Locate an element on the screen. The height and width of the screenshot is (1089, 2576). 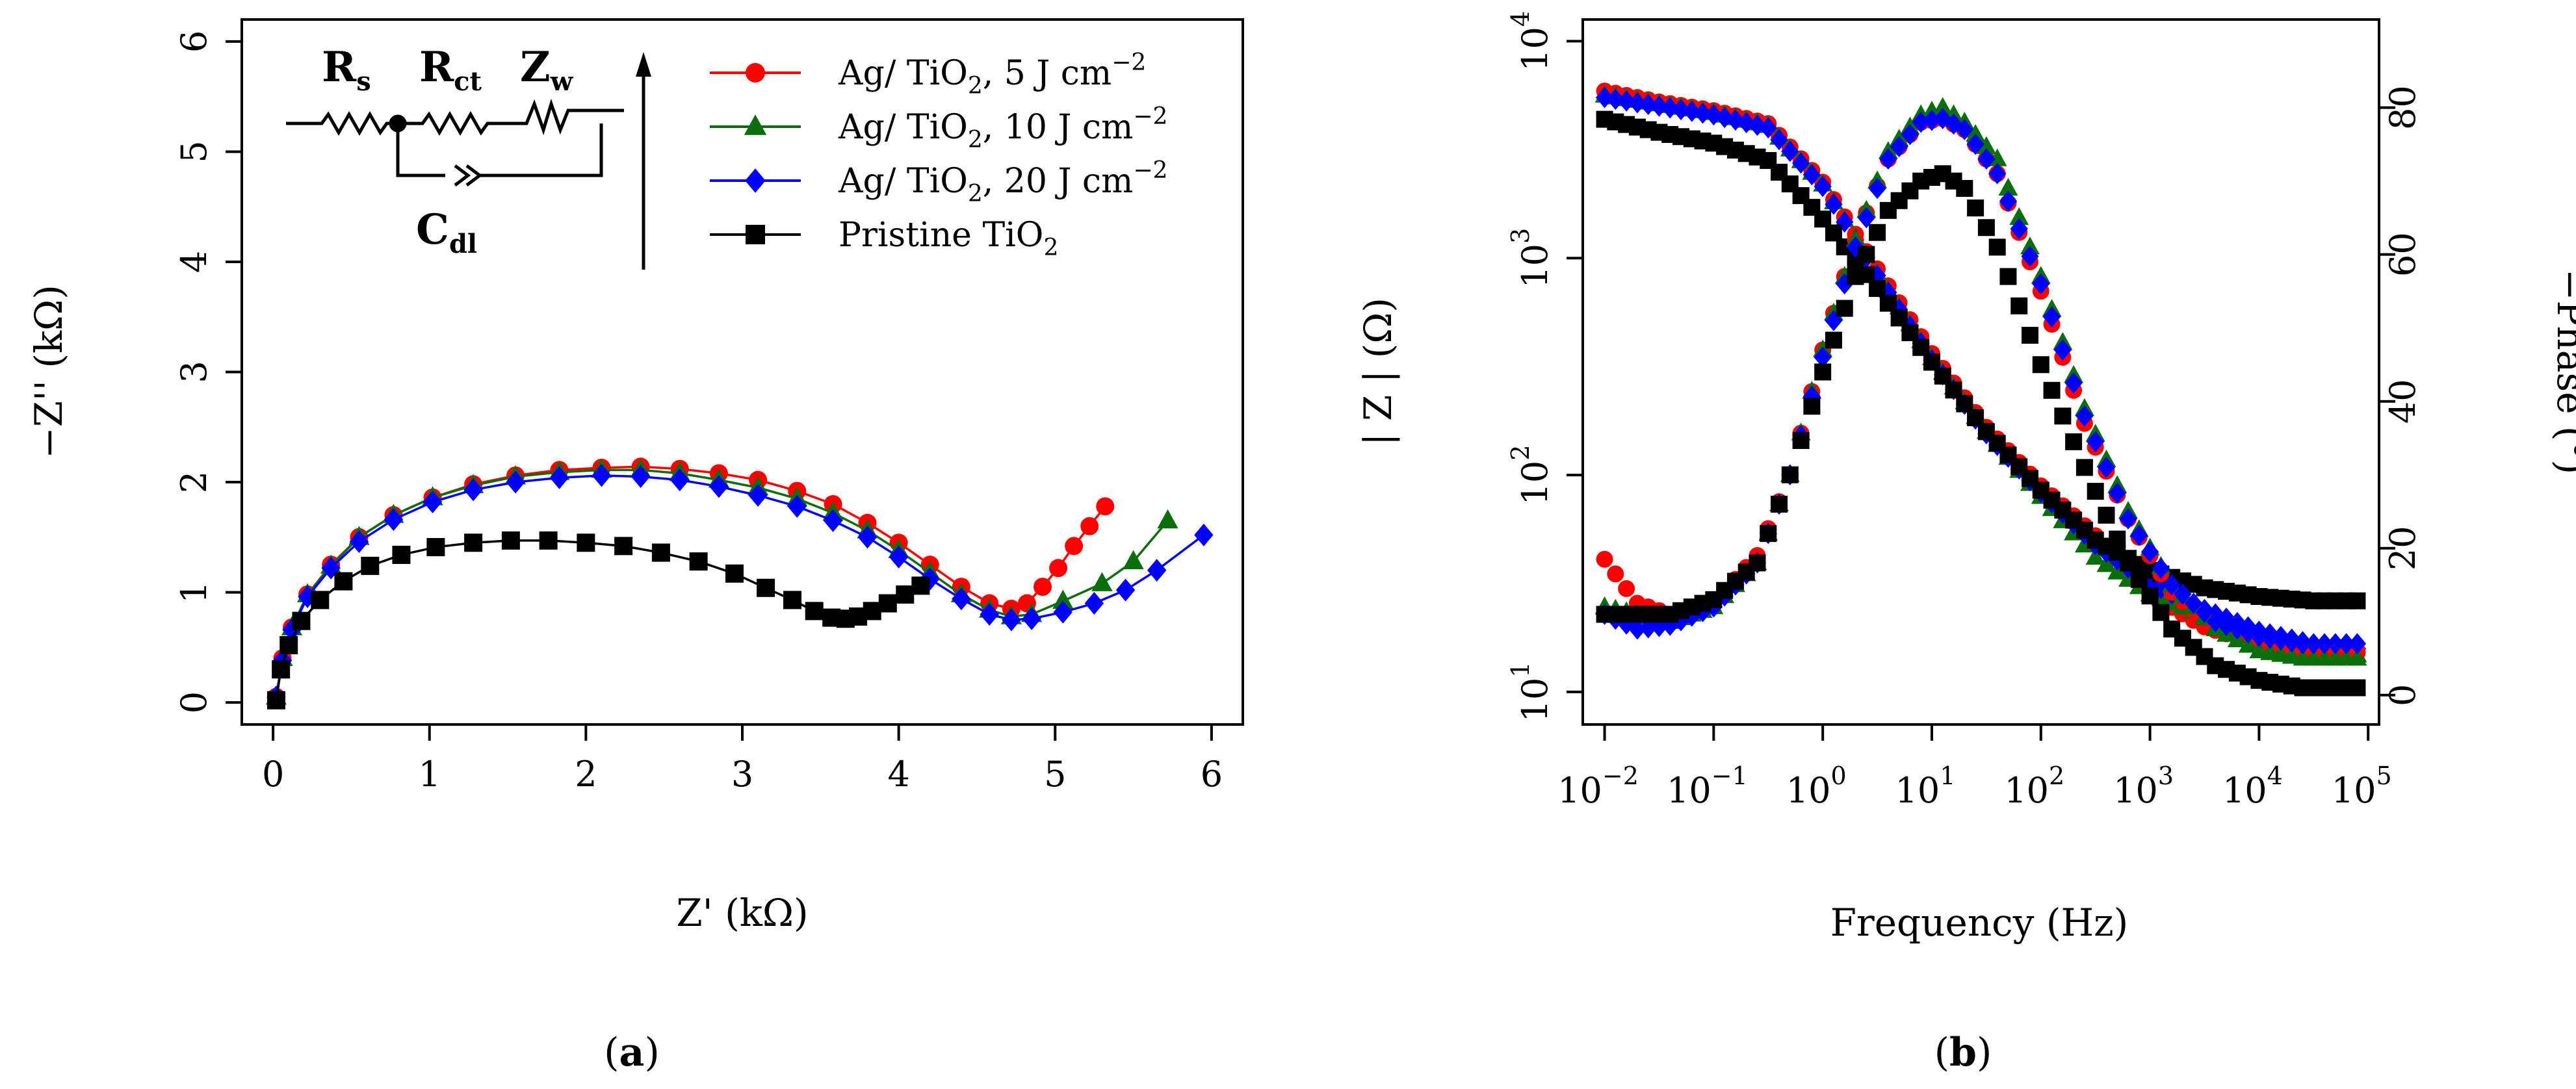
panel-a-ytick-label: 0 is located at coordinates (195, 702).